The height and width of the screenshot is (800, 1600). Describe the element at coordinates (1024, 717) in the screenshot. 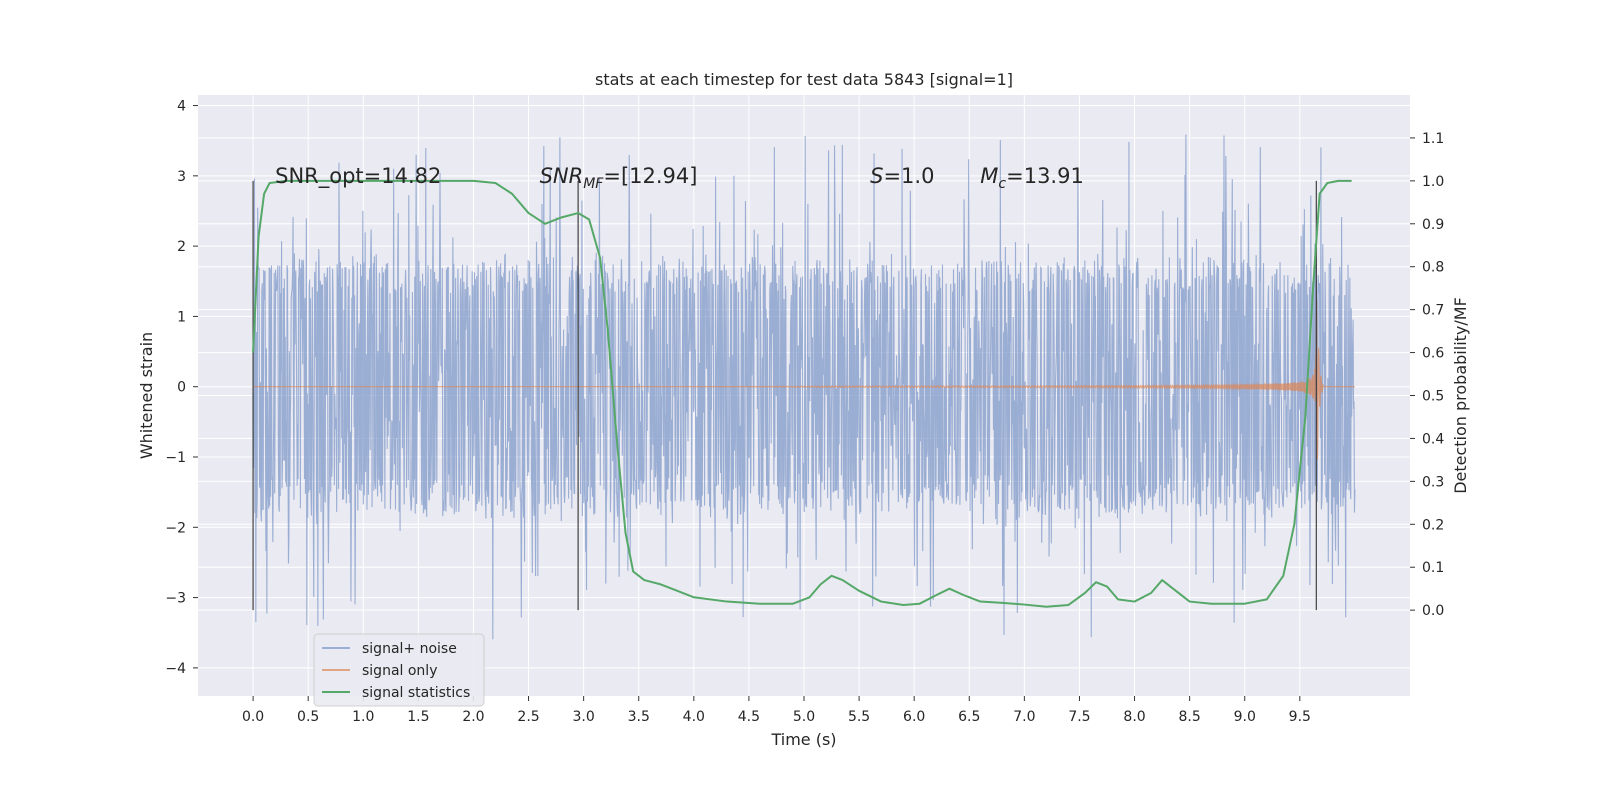

I see `x-tick-label: 7.0` at that location.